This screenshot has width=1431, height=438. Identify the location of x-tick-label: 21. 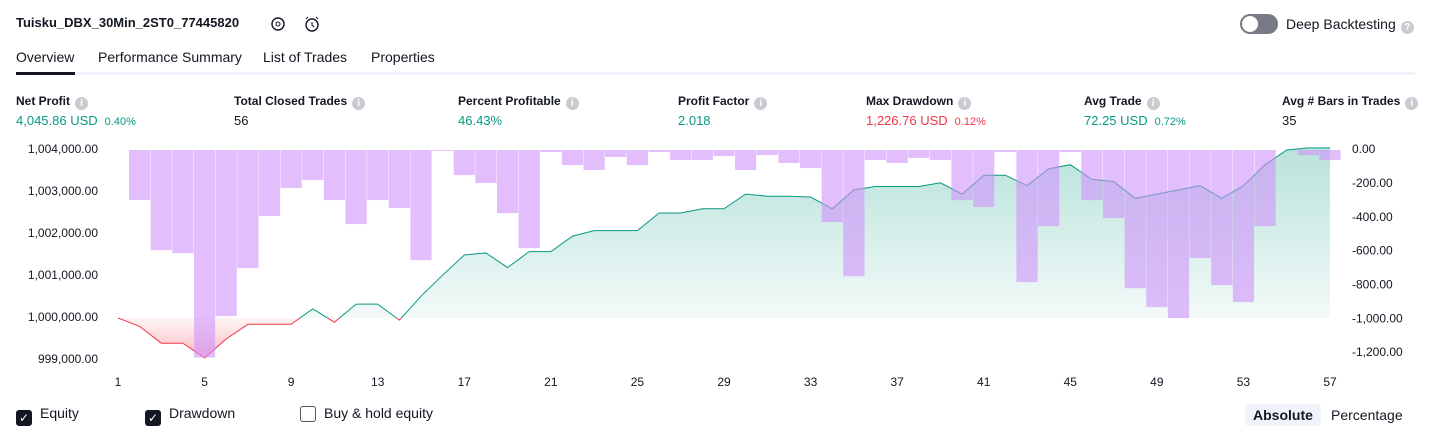
(551, 382).